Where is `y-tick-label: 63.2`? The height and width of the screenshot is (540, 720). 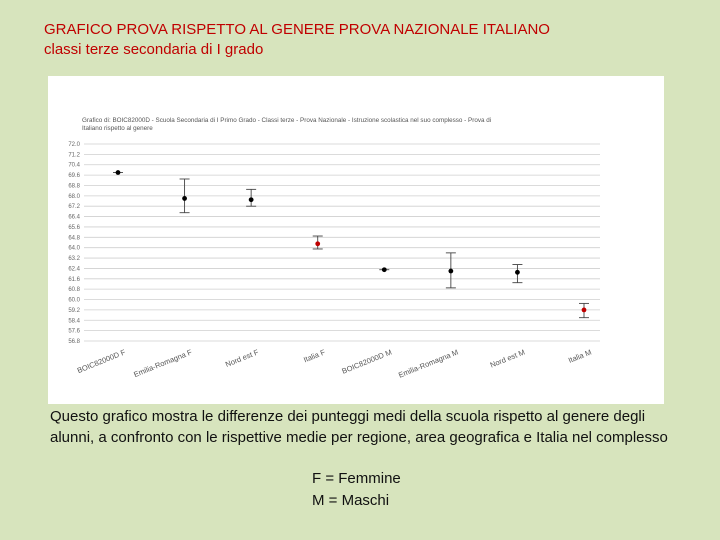 y-tick-label: 63.2 is located at coordinates (74, 259).